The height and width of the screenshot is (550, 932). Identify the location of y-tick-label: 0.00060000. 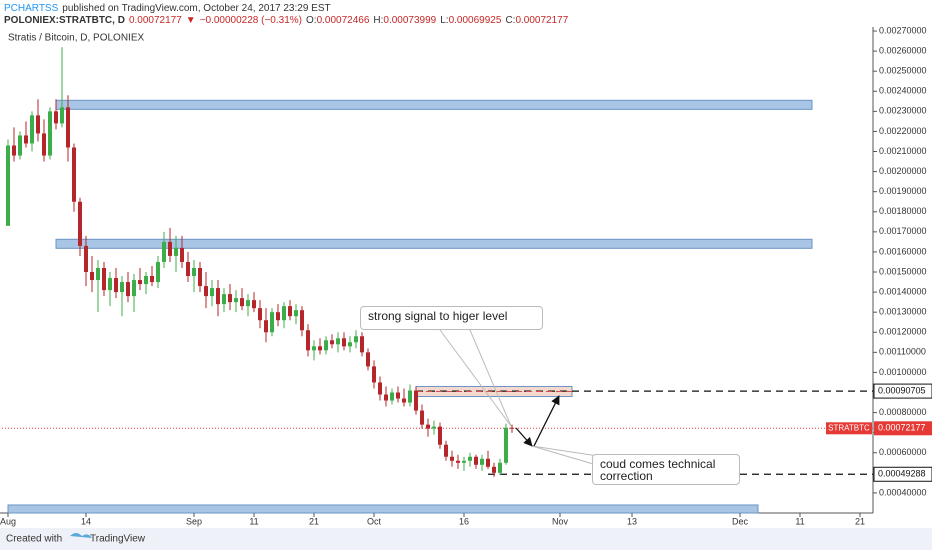
(903, 452).